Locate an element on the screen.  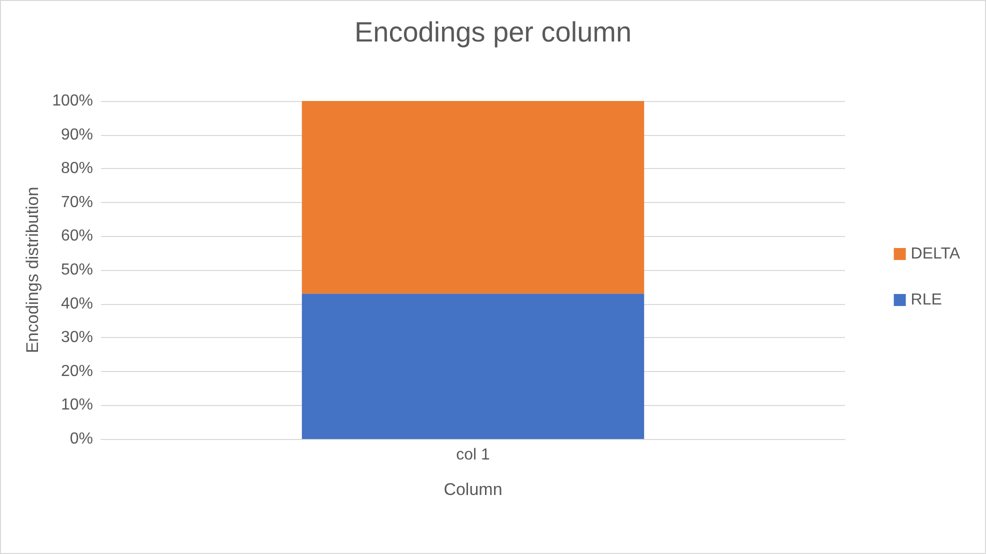
y-tick-label: 100% is located at coordinates (72, 101).